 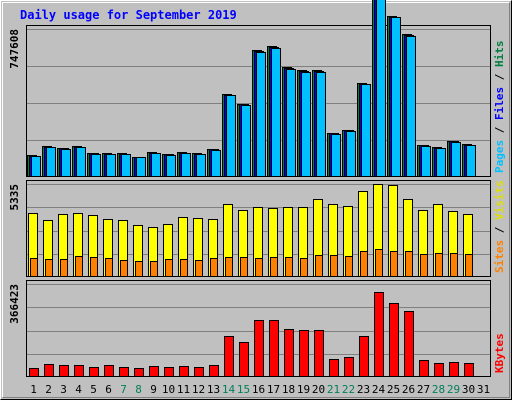 I want to click on legend-label: Sites / Visits, so click(x=499, y=226).